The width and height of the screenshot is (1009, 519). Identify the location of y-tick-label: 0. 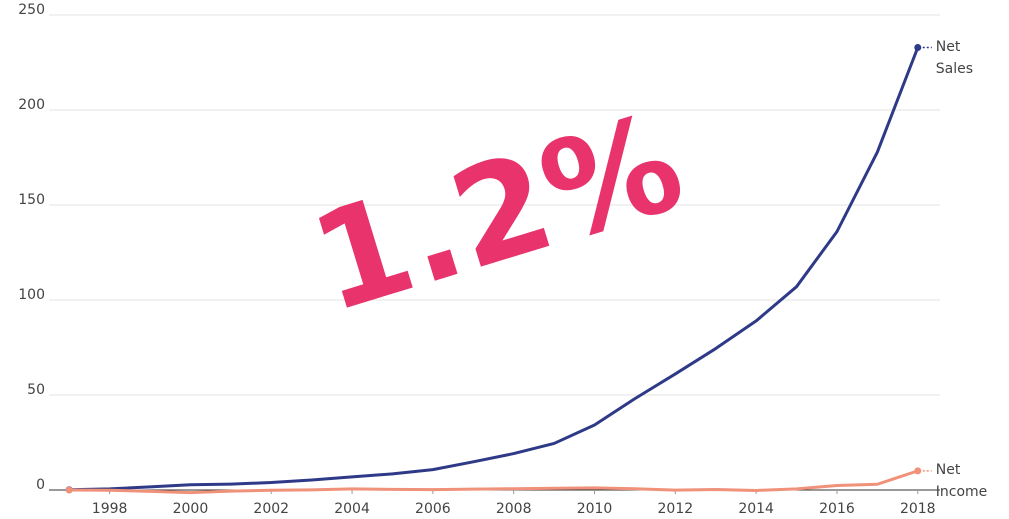
(40, 485).